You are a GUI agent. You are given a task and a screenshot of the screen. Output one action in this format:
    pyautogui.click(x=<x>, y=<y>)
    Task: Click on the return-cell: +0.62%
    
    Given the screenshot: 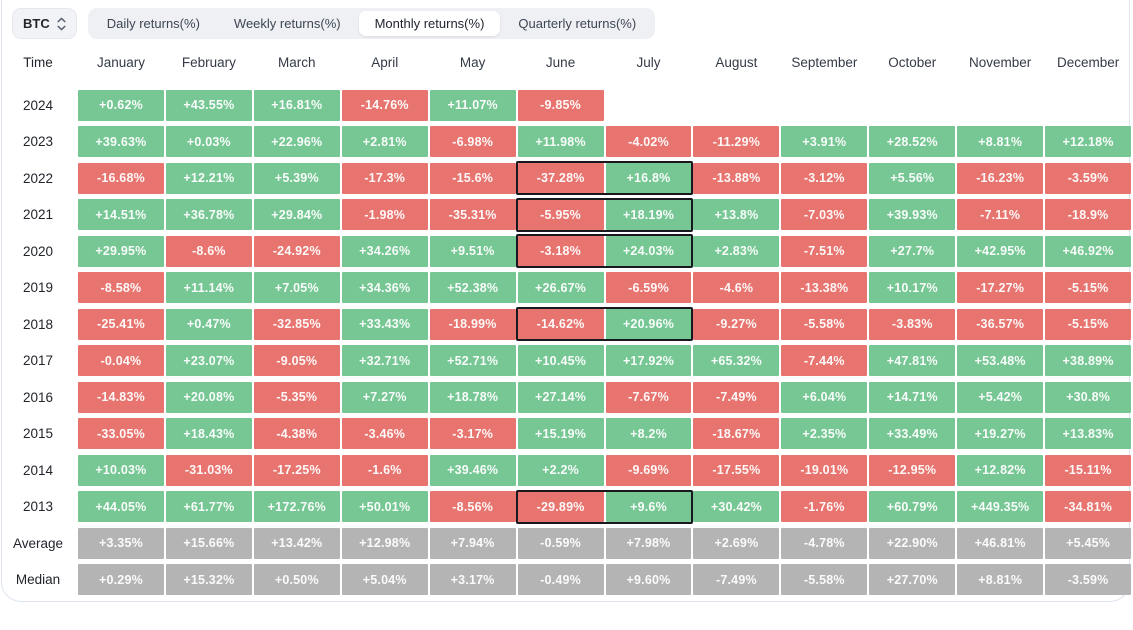 What is the action you would take?
    pyautogui.click(x=121, y=105)
    